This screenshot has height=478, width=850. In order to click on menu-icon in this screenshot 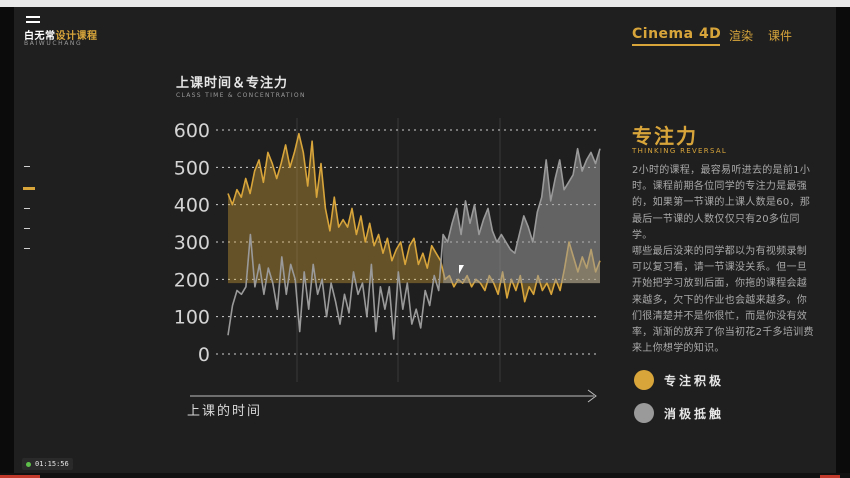, I will do `click(33, 20)`.